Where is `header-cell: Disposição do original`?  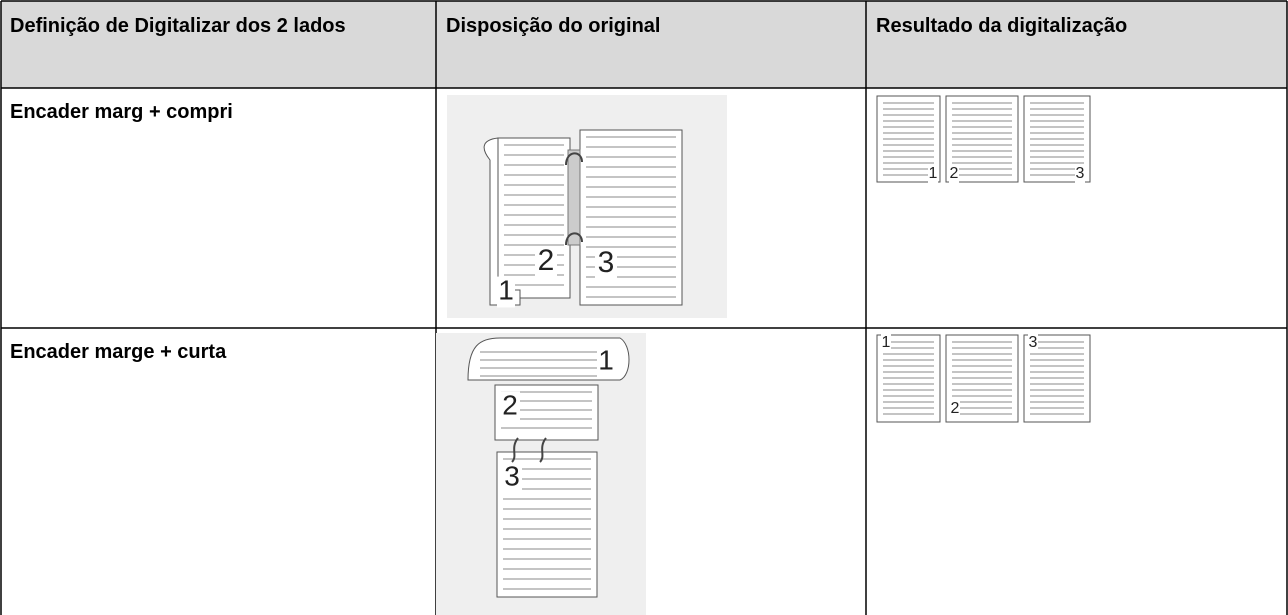
header-cell: Disposição do original is located at coordinates (553, 26).